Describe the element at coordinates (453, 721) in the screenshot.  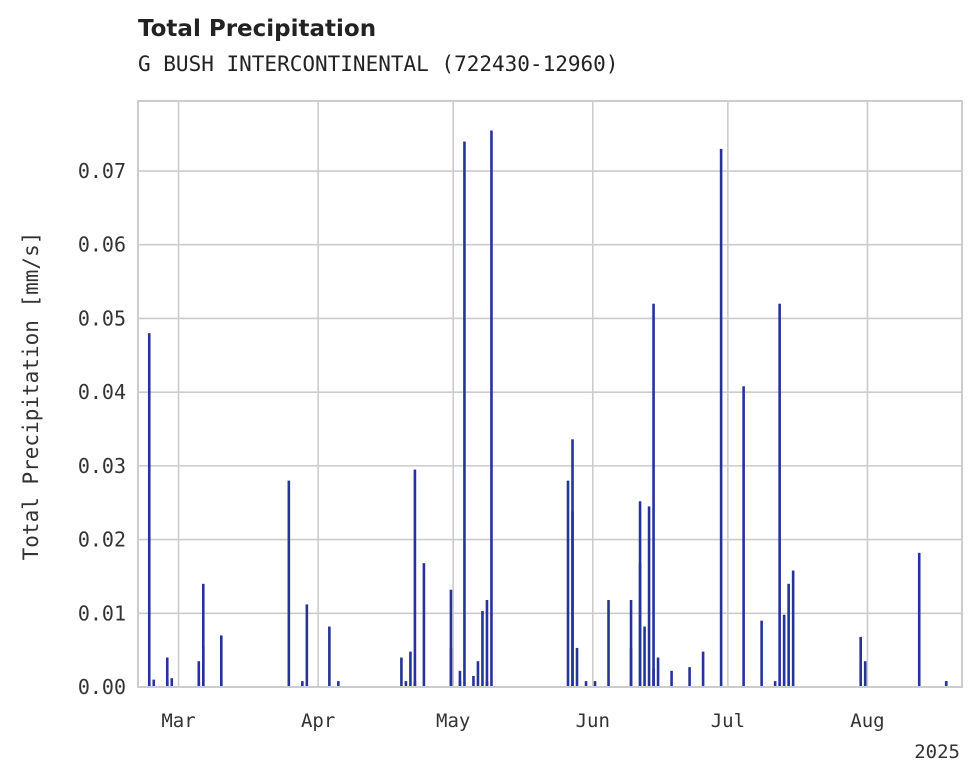
I see `x-tick-label: May` at that location.